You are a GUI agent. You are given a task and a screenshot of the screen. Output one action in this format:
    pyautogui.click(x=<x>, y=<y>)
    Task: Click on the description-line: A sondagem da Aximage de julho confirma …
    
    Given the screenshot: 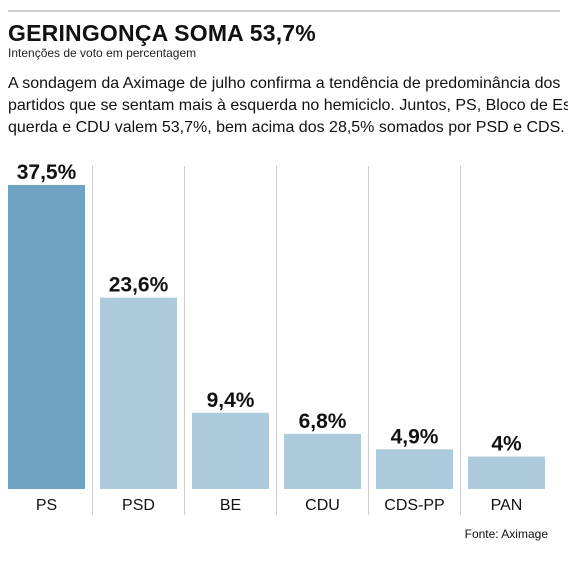 What is the action you would take?
    pyautogui.click(x=284, y=83)
    